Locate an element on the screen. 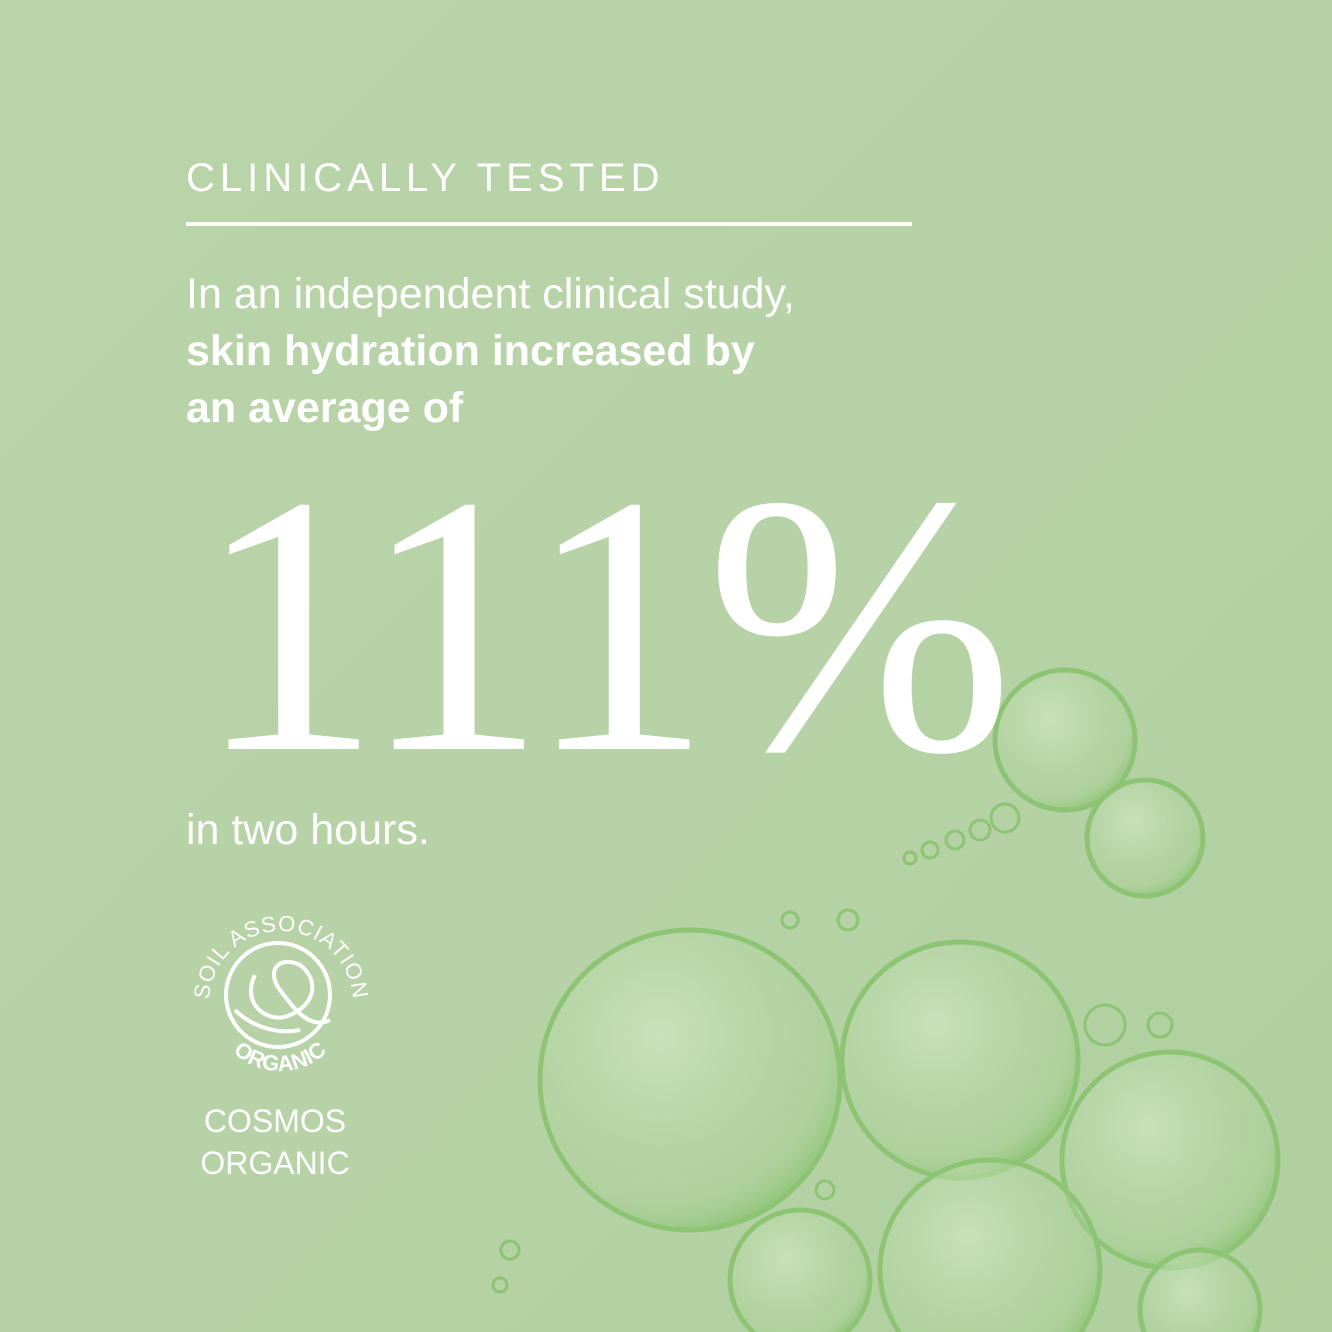 The image size is (1332, 1332). logo-top-text: SOIL ASSOCIATION is located at coordinates (280, 956).